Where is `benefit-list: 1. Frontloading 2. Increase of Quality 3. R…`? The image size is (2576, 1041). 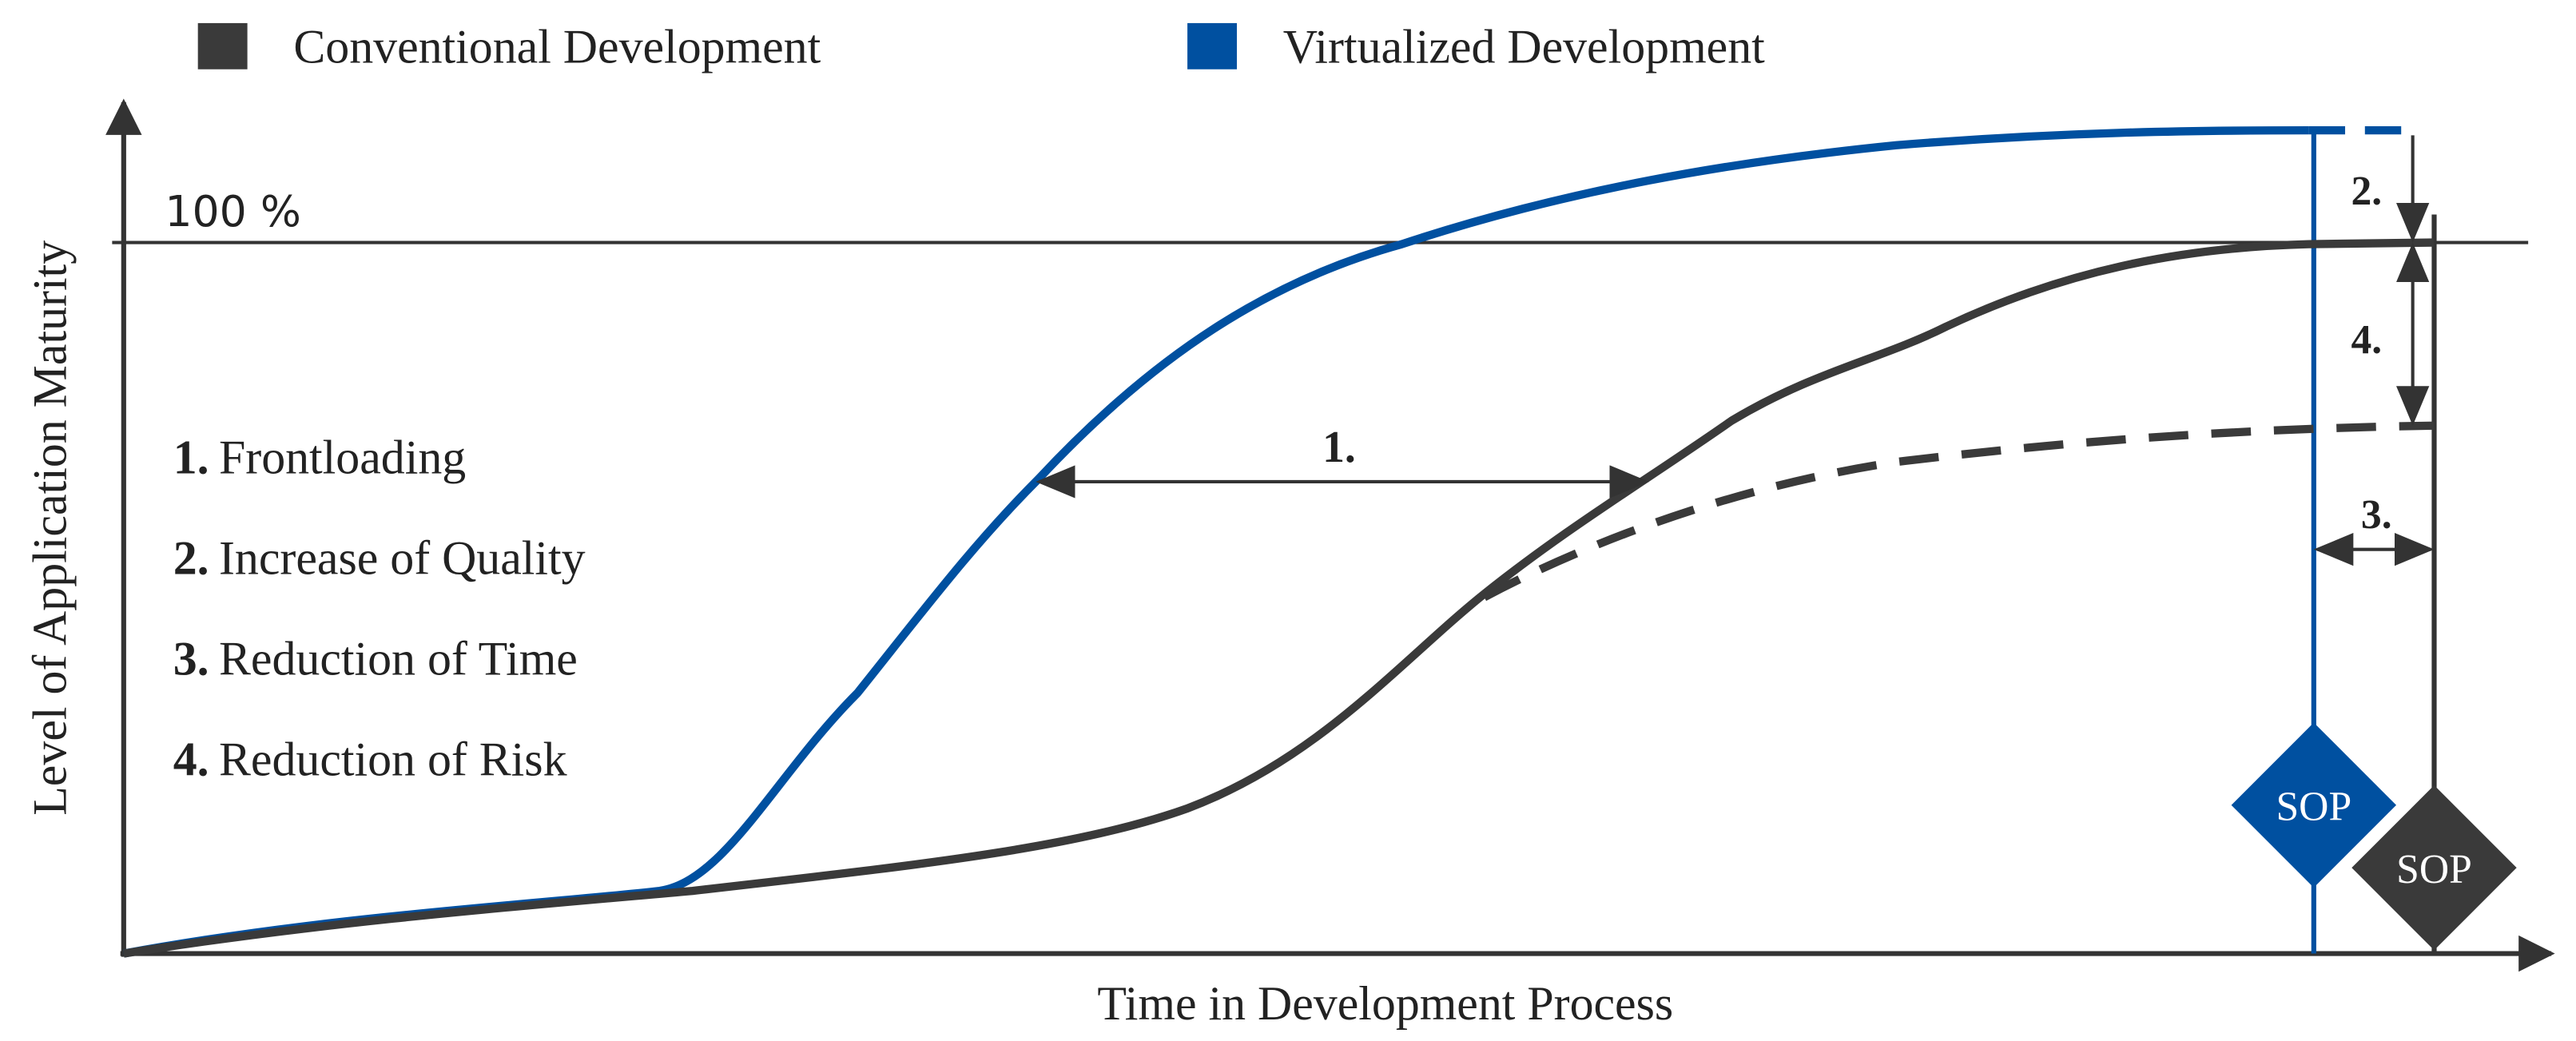
benefit-list: 1. Frontloading 2. Increase of Quality 3. R… is located at coordinates (379, 608).